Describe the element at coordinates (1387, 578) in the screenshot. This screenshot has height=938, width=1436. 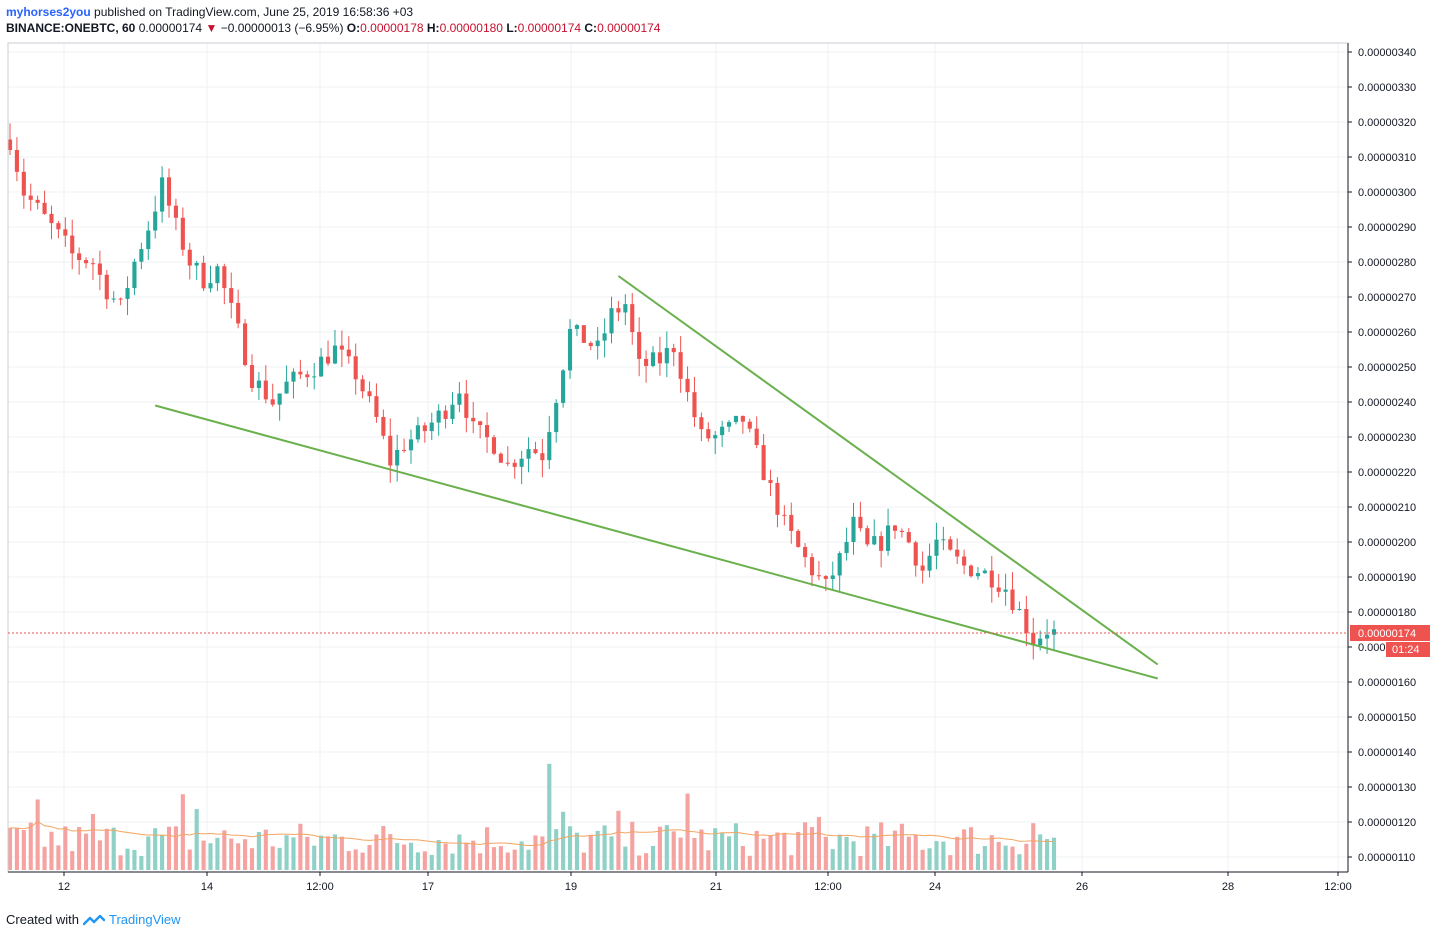
I see `y-tick-label: 0.00000190` at that location.